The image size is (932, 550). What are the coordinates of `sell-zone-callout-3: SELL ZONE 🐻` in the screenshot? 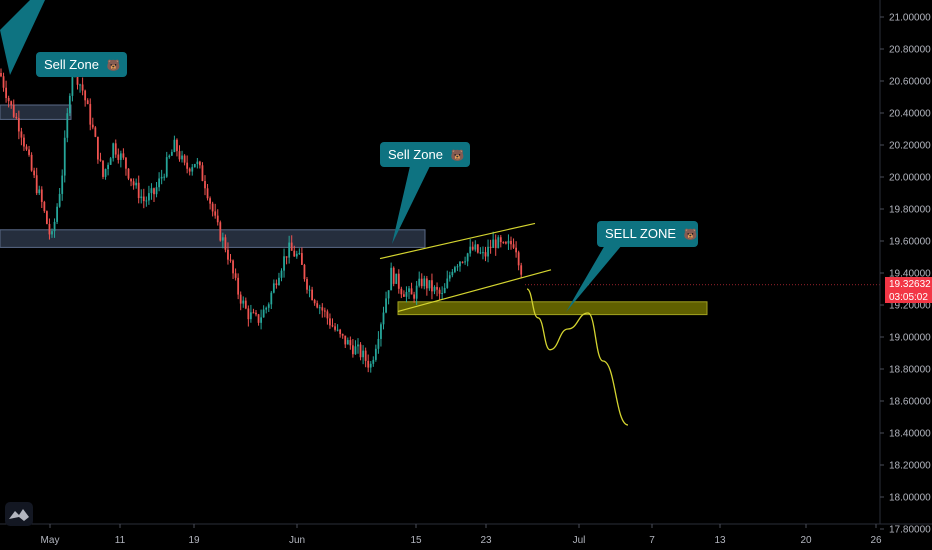 It's located at (632, 266).